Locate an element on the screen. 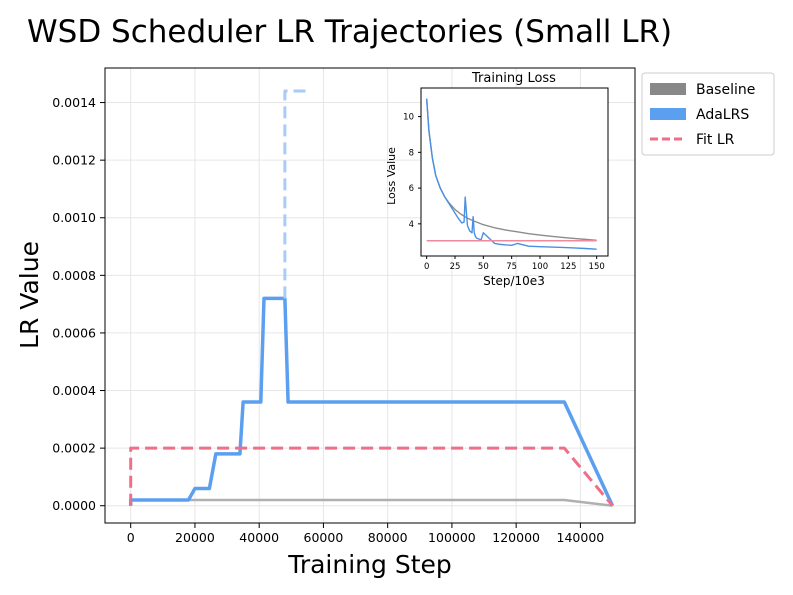  x-tick-label: 25 is located at coordinates (455, 267).